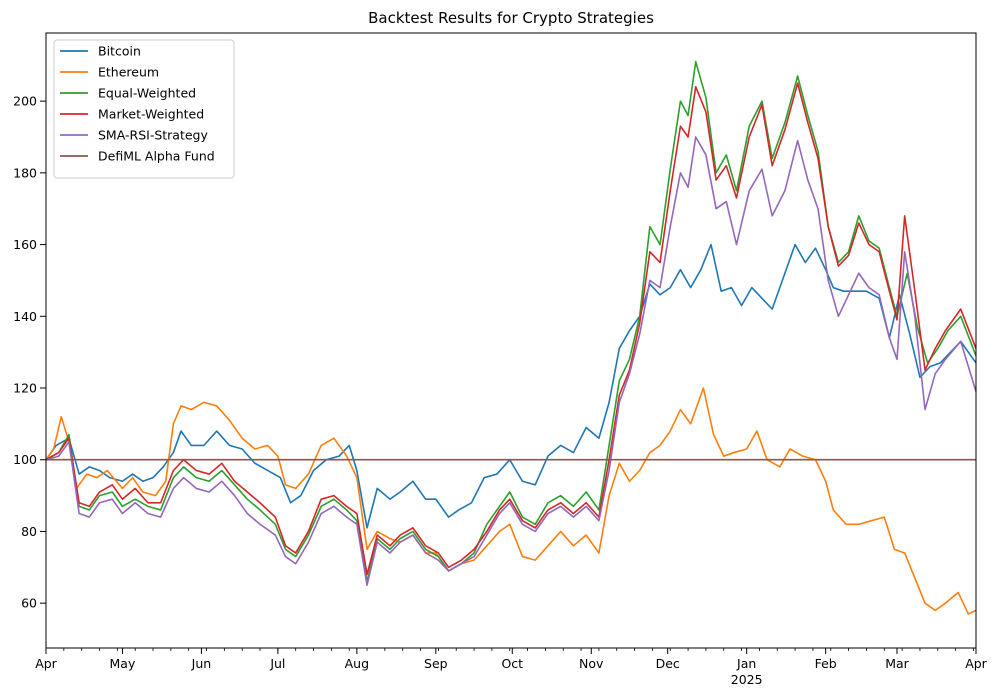 The image size is (998, 698). Describe the element at coordinates (29, 603) in the screenshot. I see `y-tick-label: 60` at that location.